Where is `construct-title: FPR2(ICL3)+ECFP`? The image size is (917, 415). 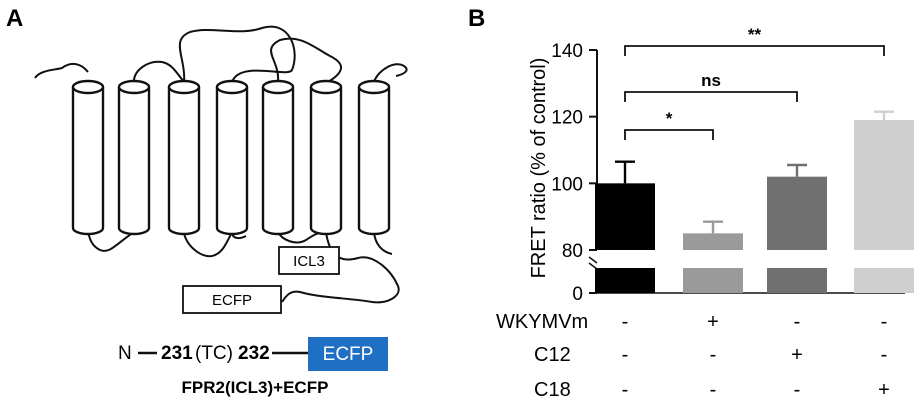
construct-title: FPR2(ICL3)+ECFP is located at coordinates (255, 387).